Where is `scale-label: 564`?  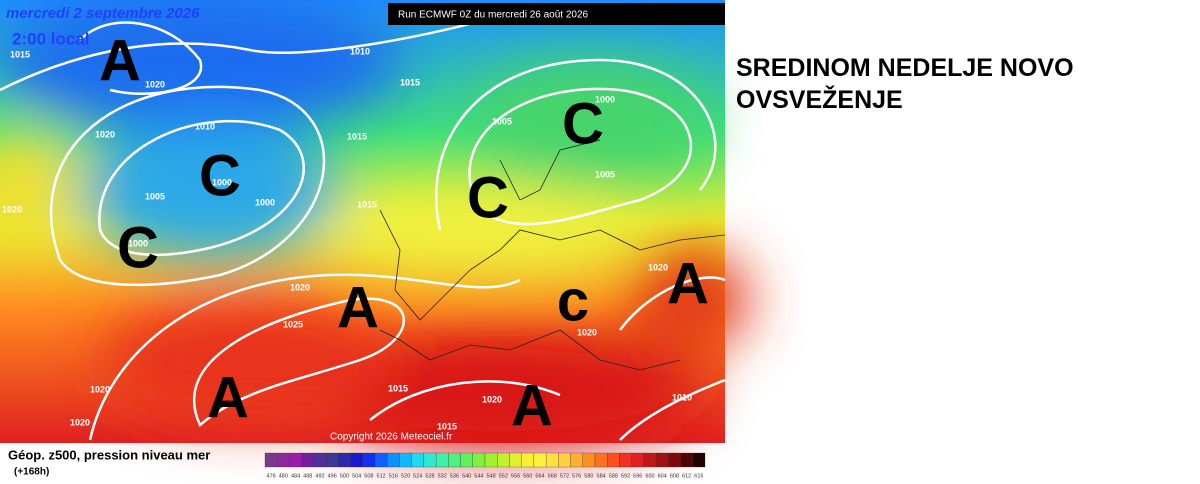
scale-label: 564 is located at coordinates (539, 476).